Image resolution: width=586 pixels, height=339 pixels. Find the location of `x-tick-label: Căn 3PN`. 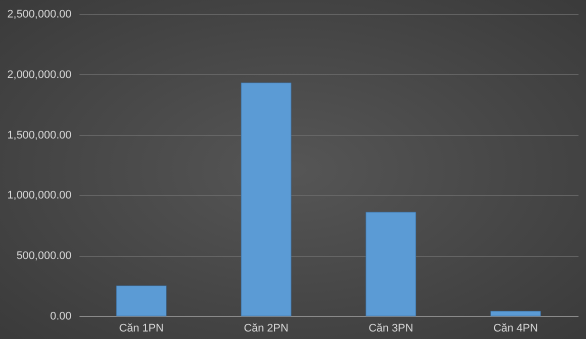

x-tick-label: Căn 3PN is located at coordinates (391, 328).